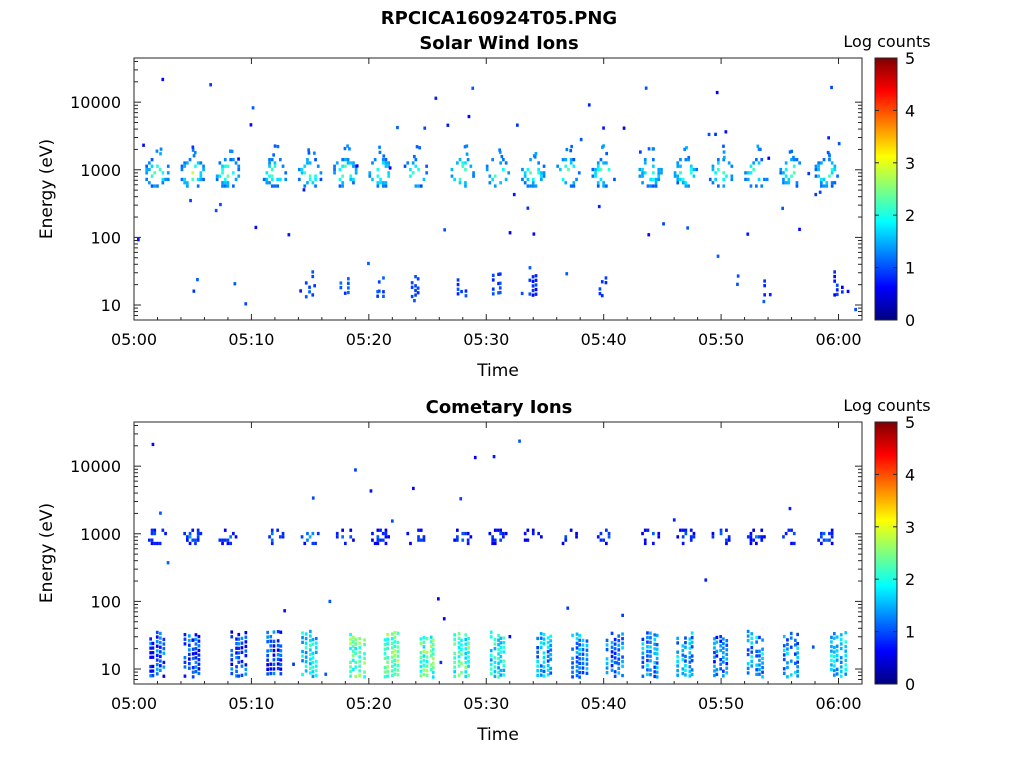 The image size is (1024, 768). I want to click on y-tick-label: 10, so click(111, 669).